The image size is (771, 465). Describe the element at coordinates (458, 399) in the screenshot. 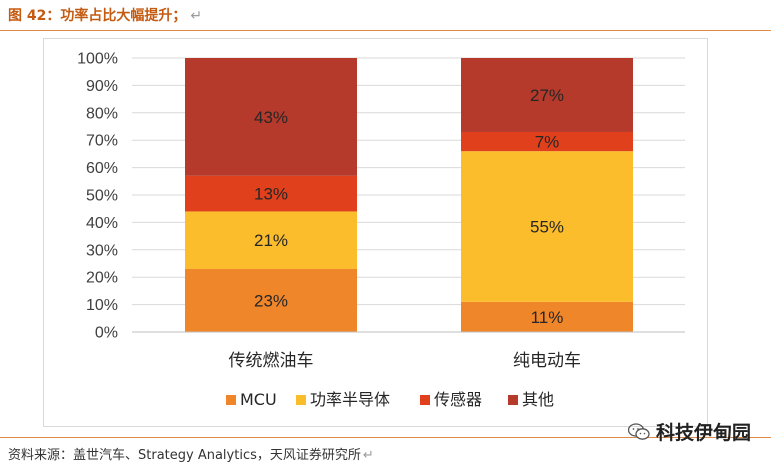

I see `legend-label: 传感器` at that location.